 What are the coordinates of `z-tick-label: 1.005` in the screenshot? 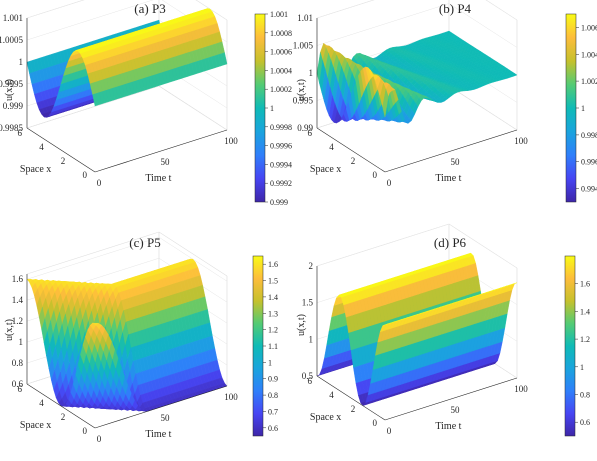 It's located at (303, 46).